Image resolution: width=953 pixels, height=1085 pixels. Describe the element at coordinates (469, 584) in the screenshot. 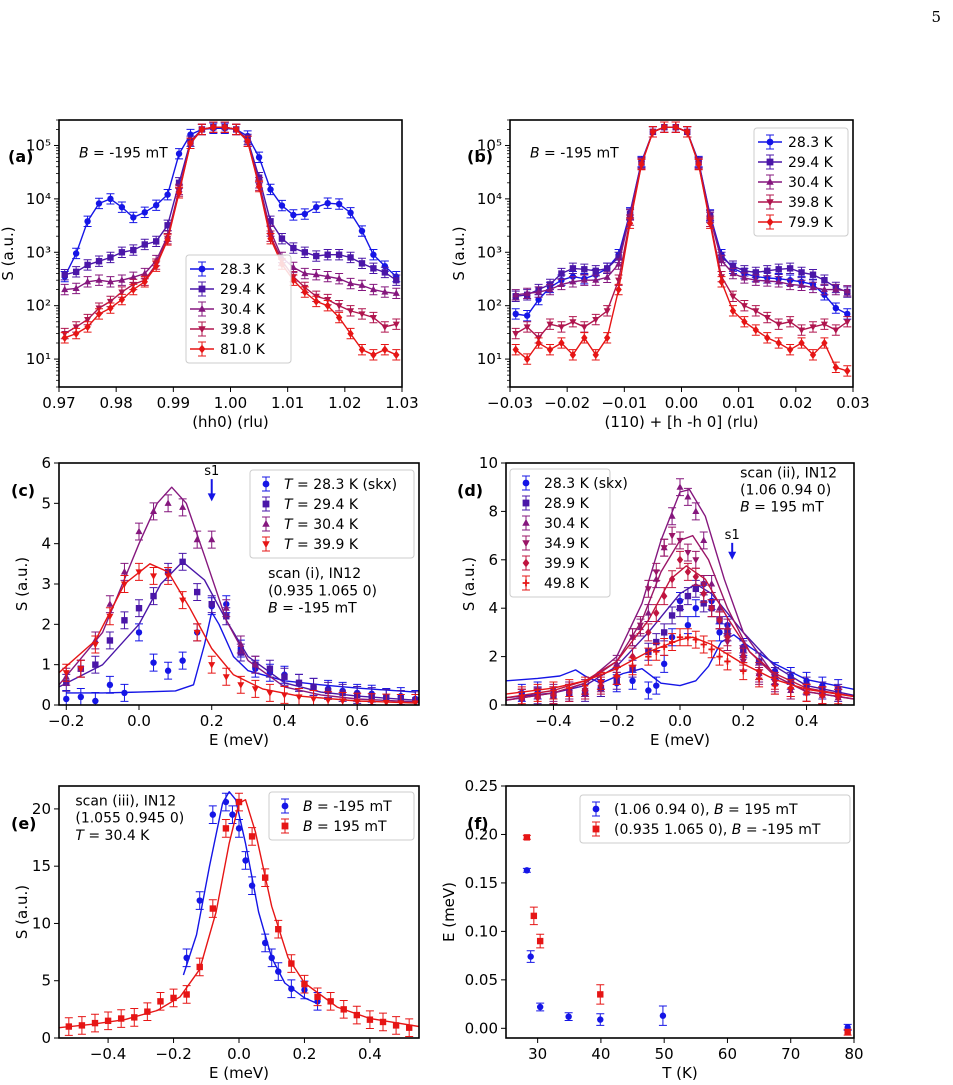

I see `y-axis-label-d: S (a.u.)` at that location.